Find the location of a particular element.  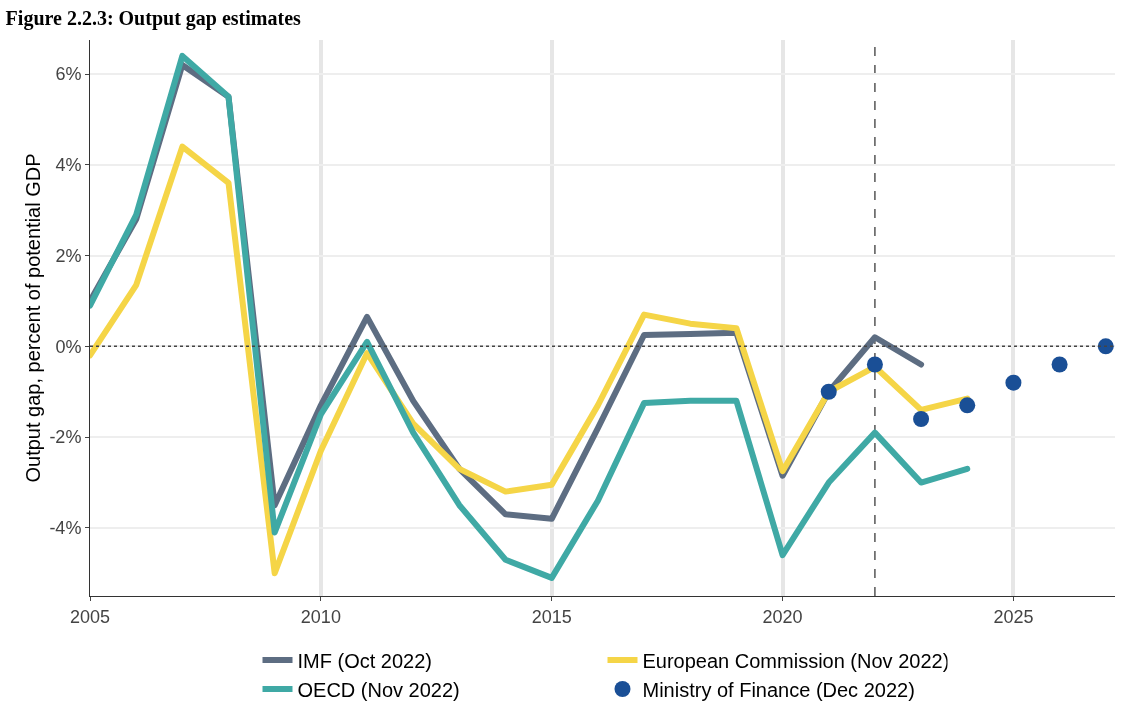

x-tick-label: 2010 is located at coordinates (320, 616).